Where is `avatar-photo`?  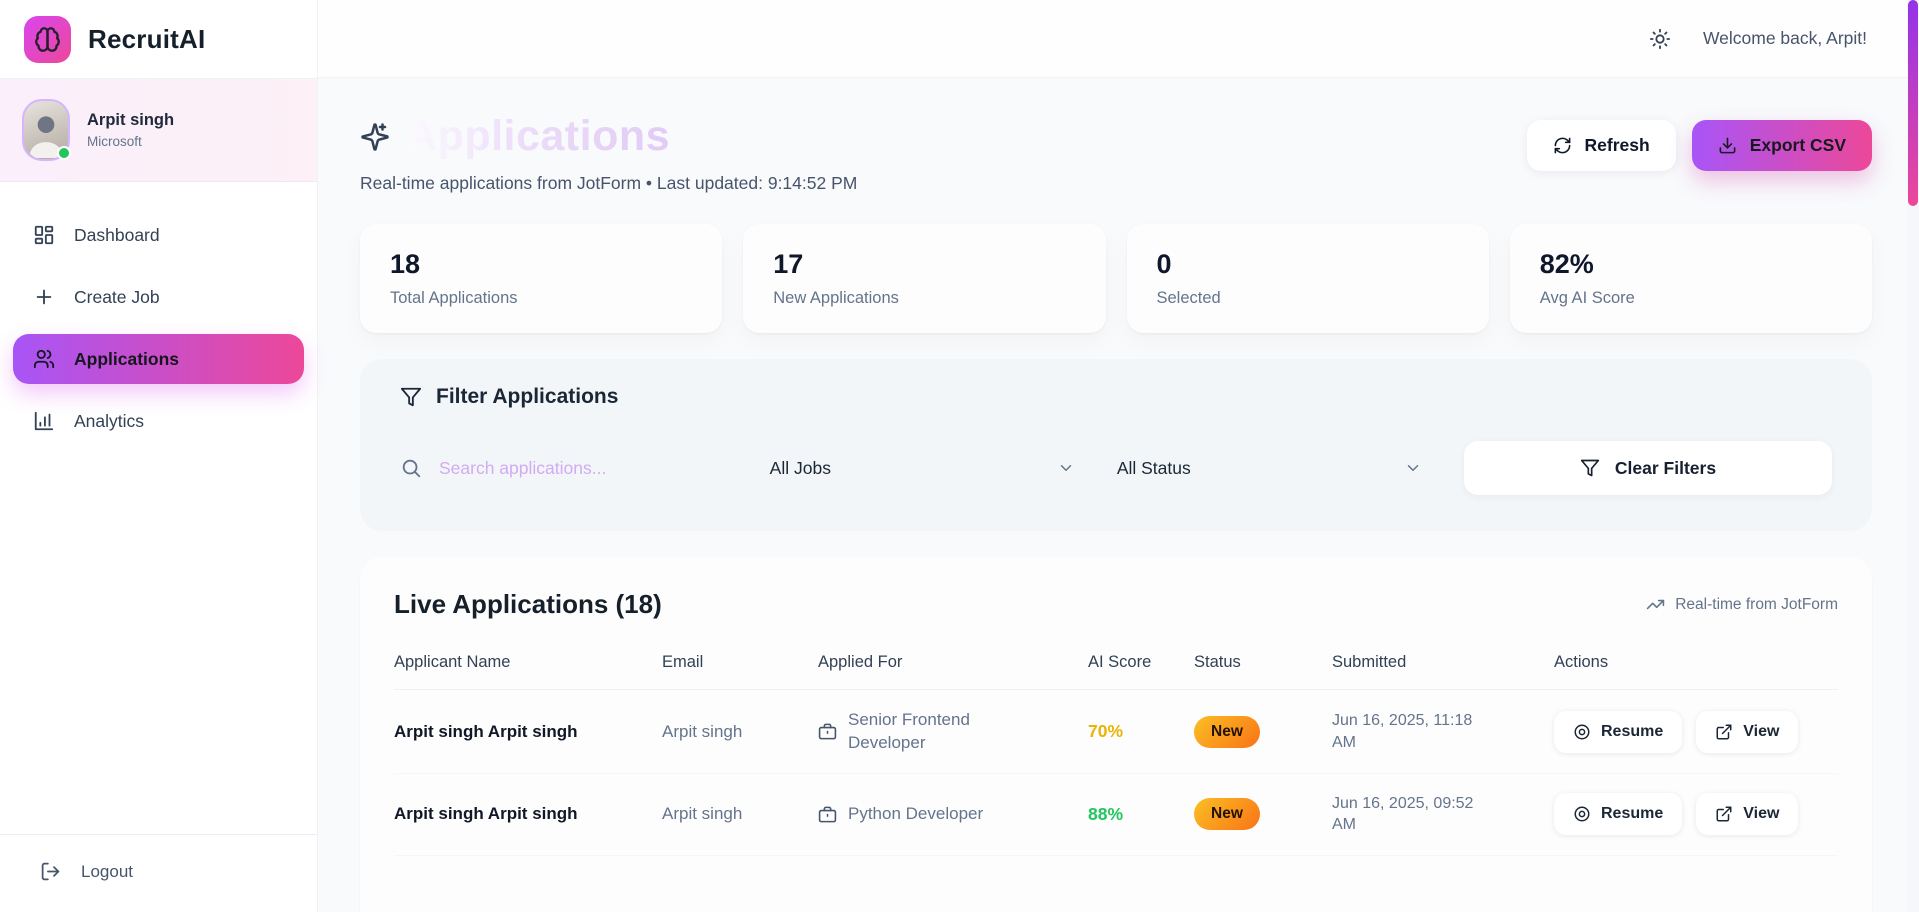
avatar-photo is located at coordinates (46, 133).